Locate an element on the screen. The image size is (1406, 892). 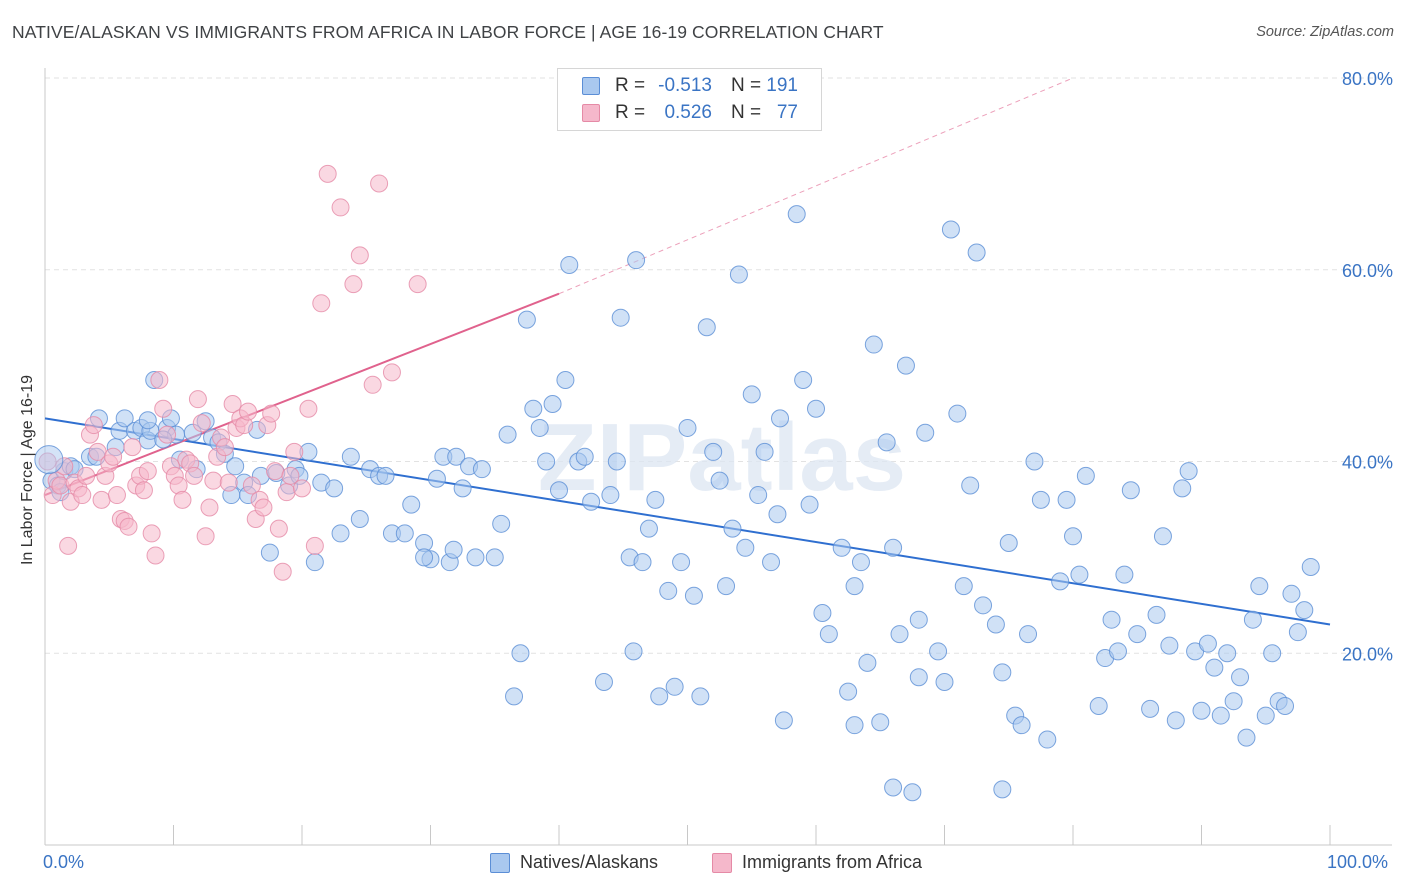
legend-n-label: N = is located at coordinates (746, 112).